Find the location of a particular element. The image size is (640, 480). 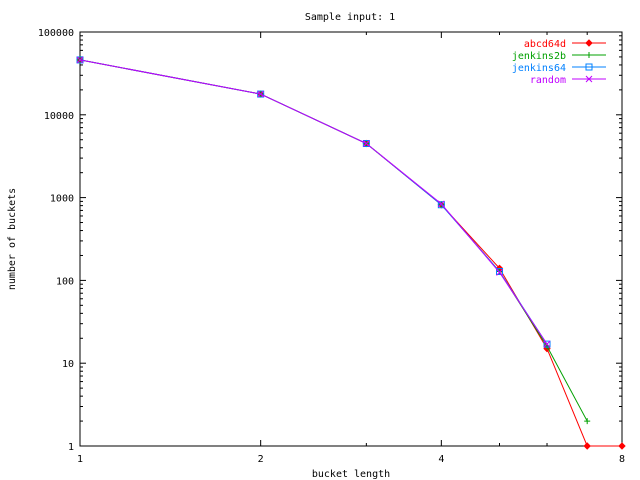

legend-marker-jenkins64 is located at coordinates (589, 67).